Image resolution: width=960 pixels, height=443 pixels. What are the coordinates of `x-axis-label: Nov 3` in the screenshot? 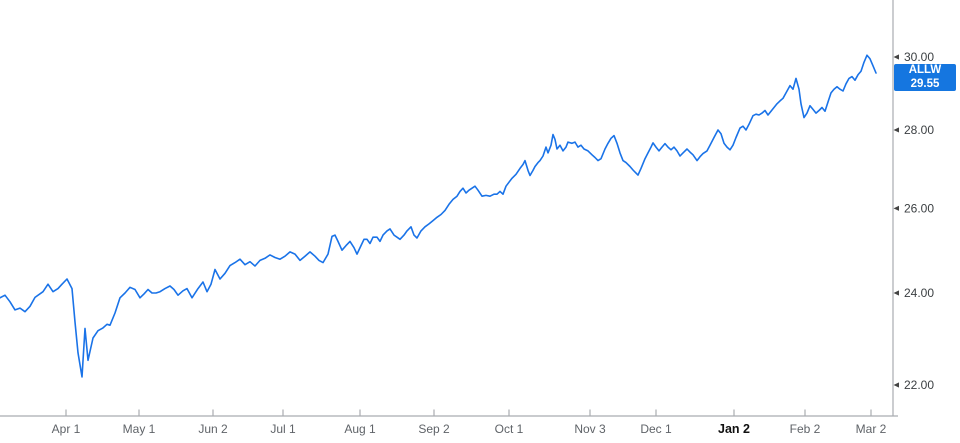 It's located at (590, 429).